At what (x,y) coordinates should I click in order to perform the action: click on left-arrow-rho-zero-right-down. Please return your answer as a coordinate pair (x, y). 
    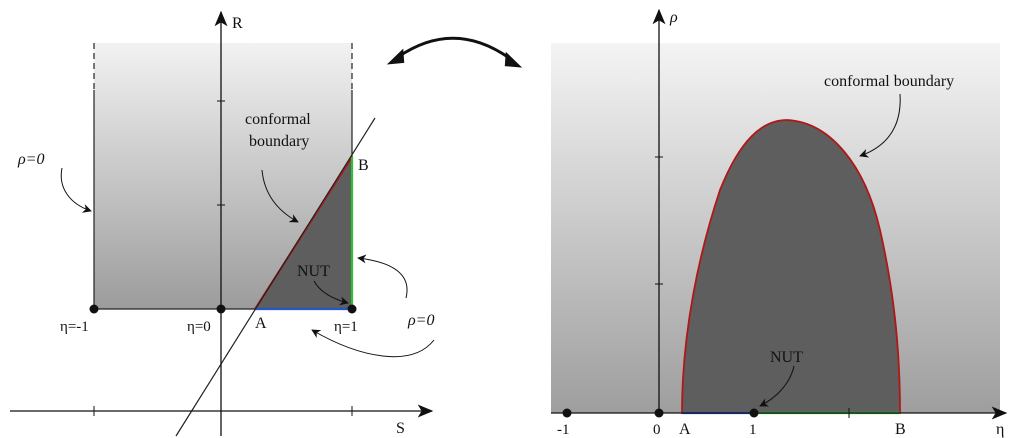
    Looking at the image, I should click on (373, 343).